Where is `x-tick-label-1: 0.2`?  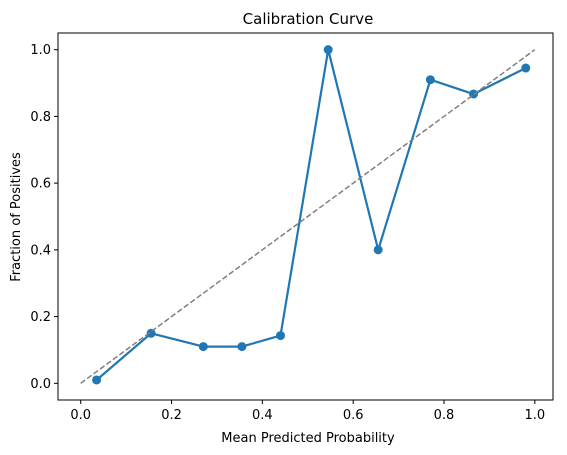 x-tick-label-1: 0.2 is located at coordinates (171, 415).